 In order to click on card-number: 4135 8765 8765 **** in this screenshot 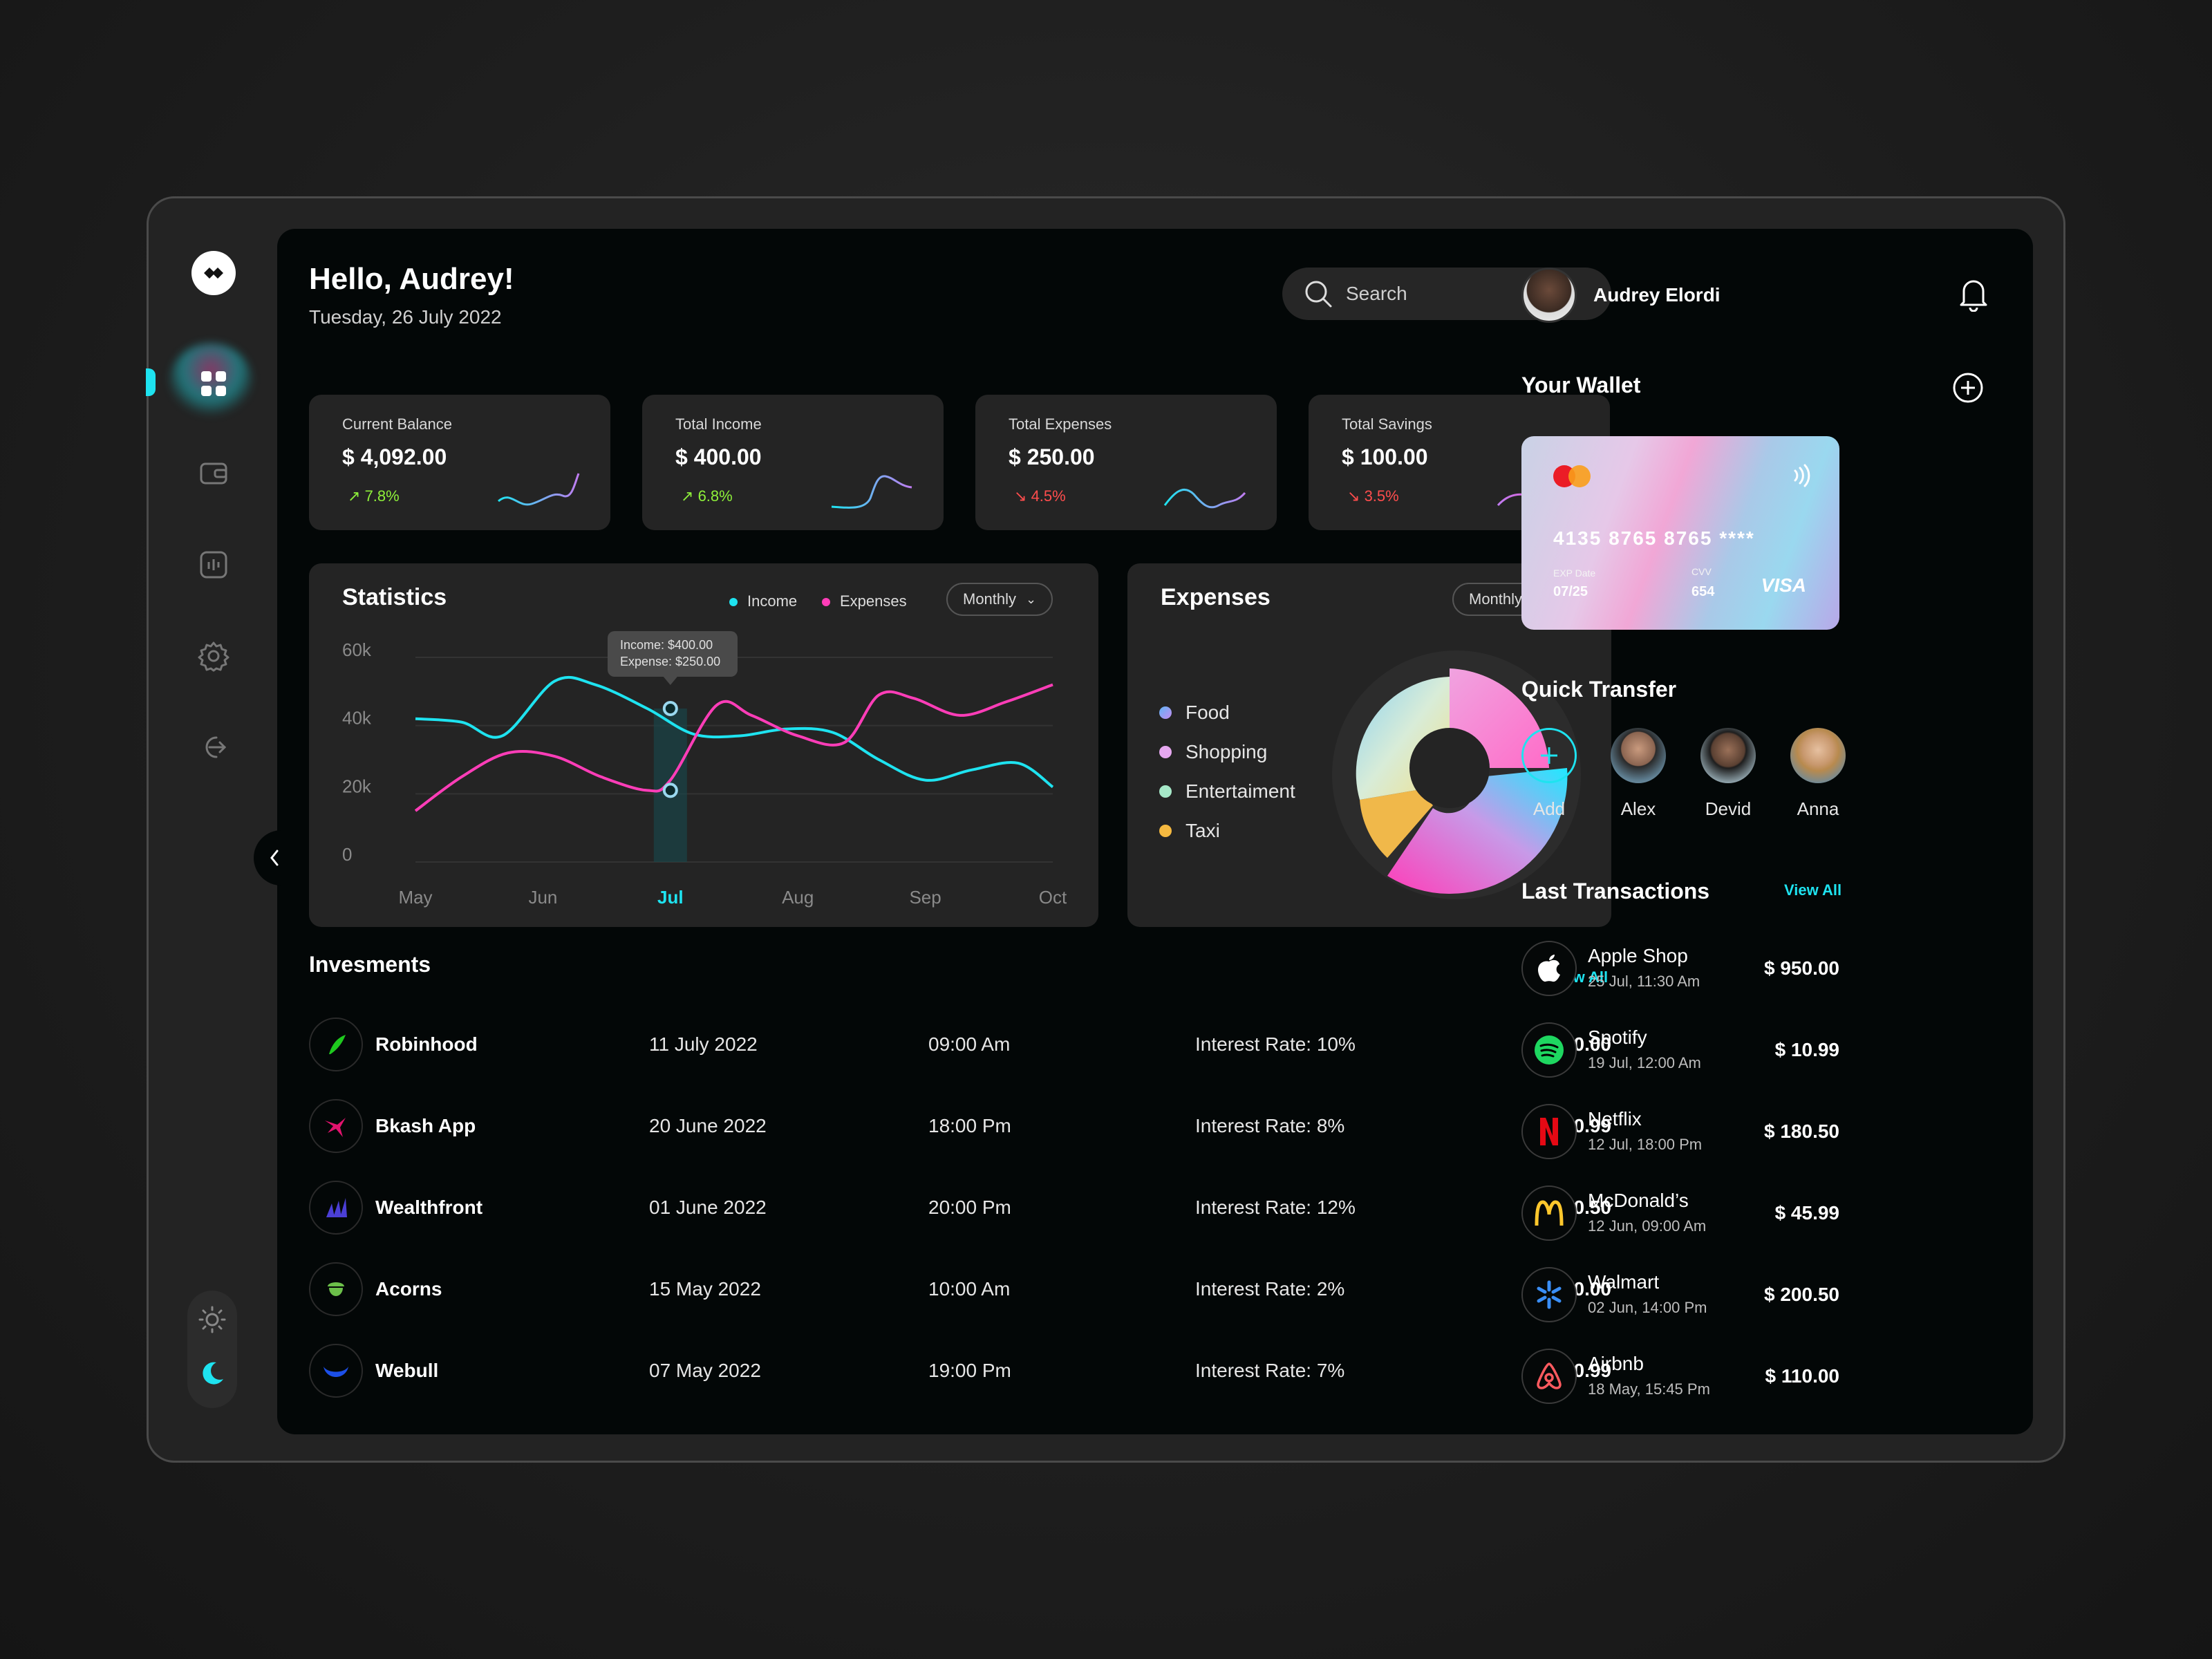, I will do `click(1654, 538)`.